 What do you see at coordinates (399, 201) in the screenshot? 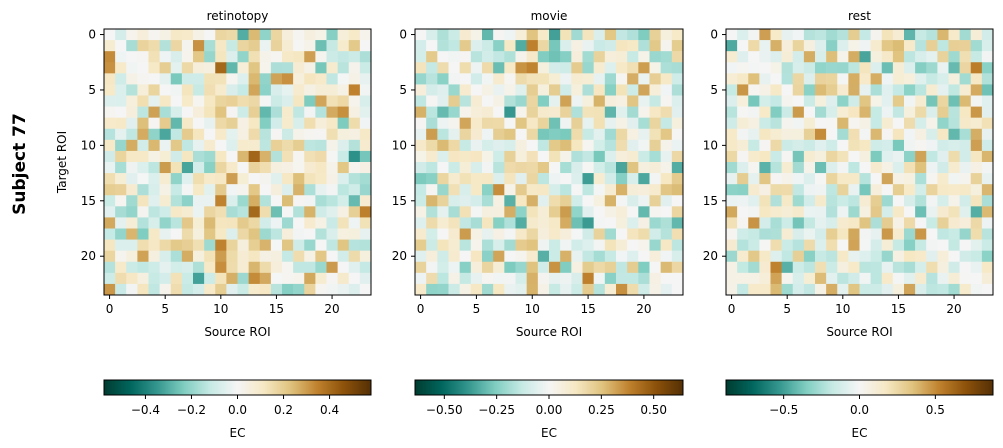
I see `y-tick-label: 15` at bounding box center [399, 201].